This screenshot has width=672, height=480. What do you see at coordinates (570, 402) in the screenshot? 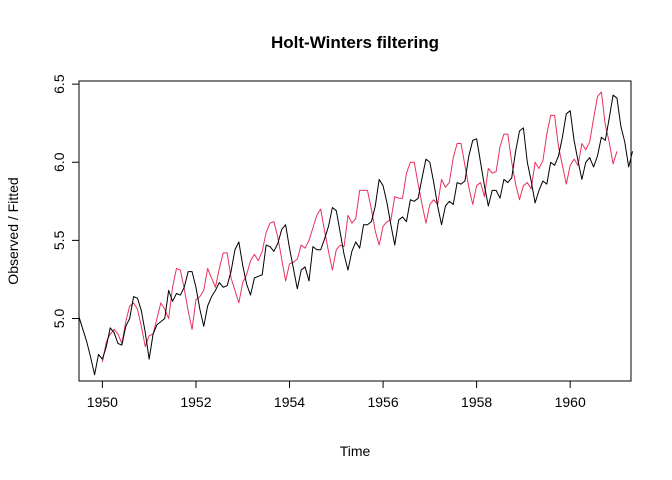
I see `x-tick-label: 1960` at bounding box center [570, 402].